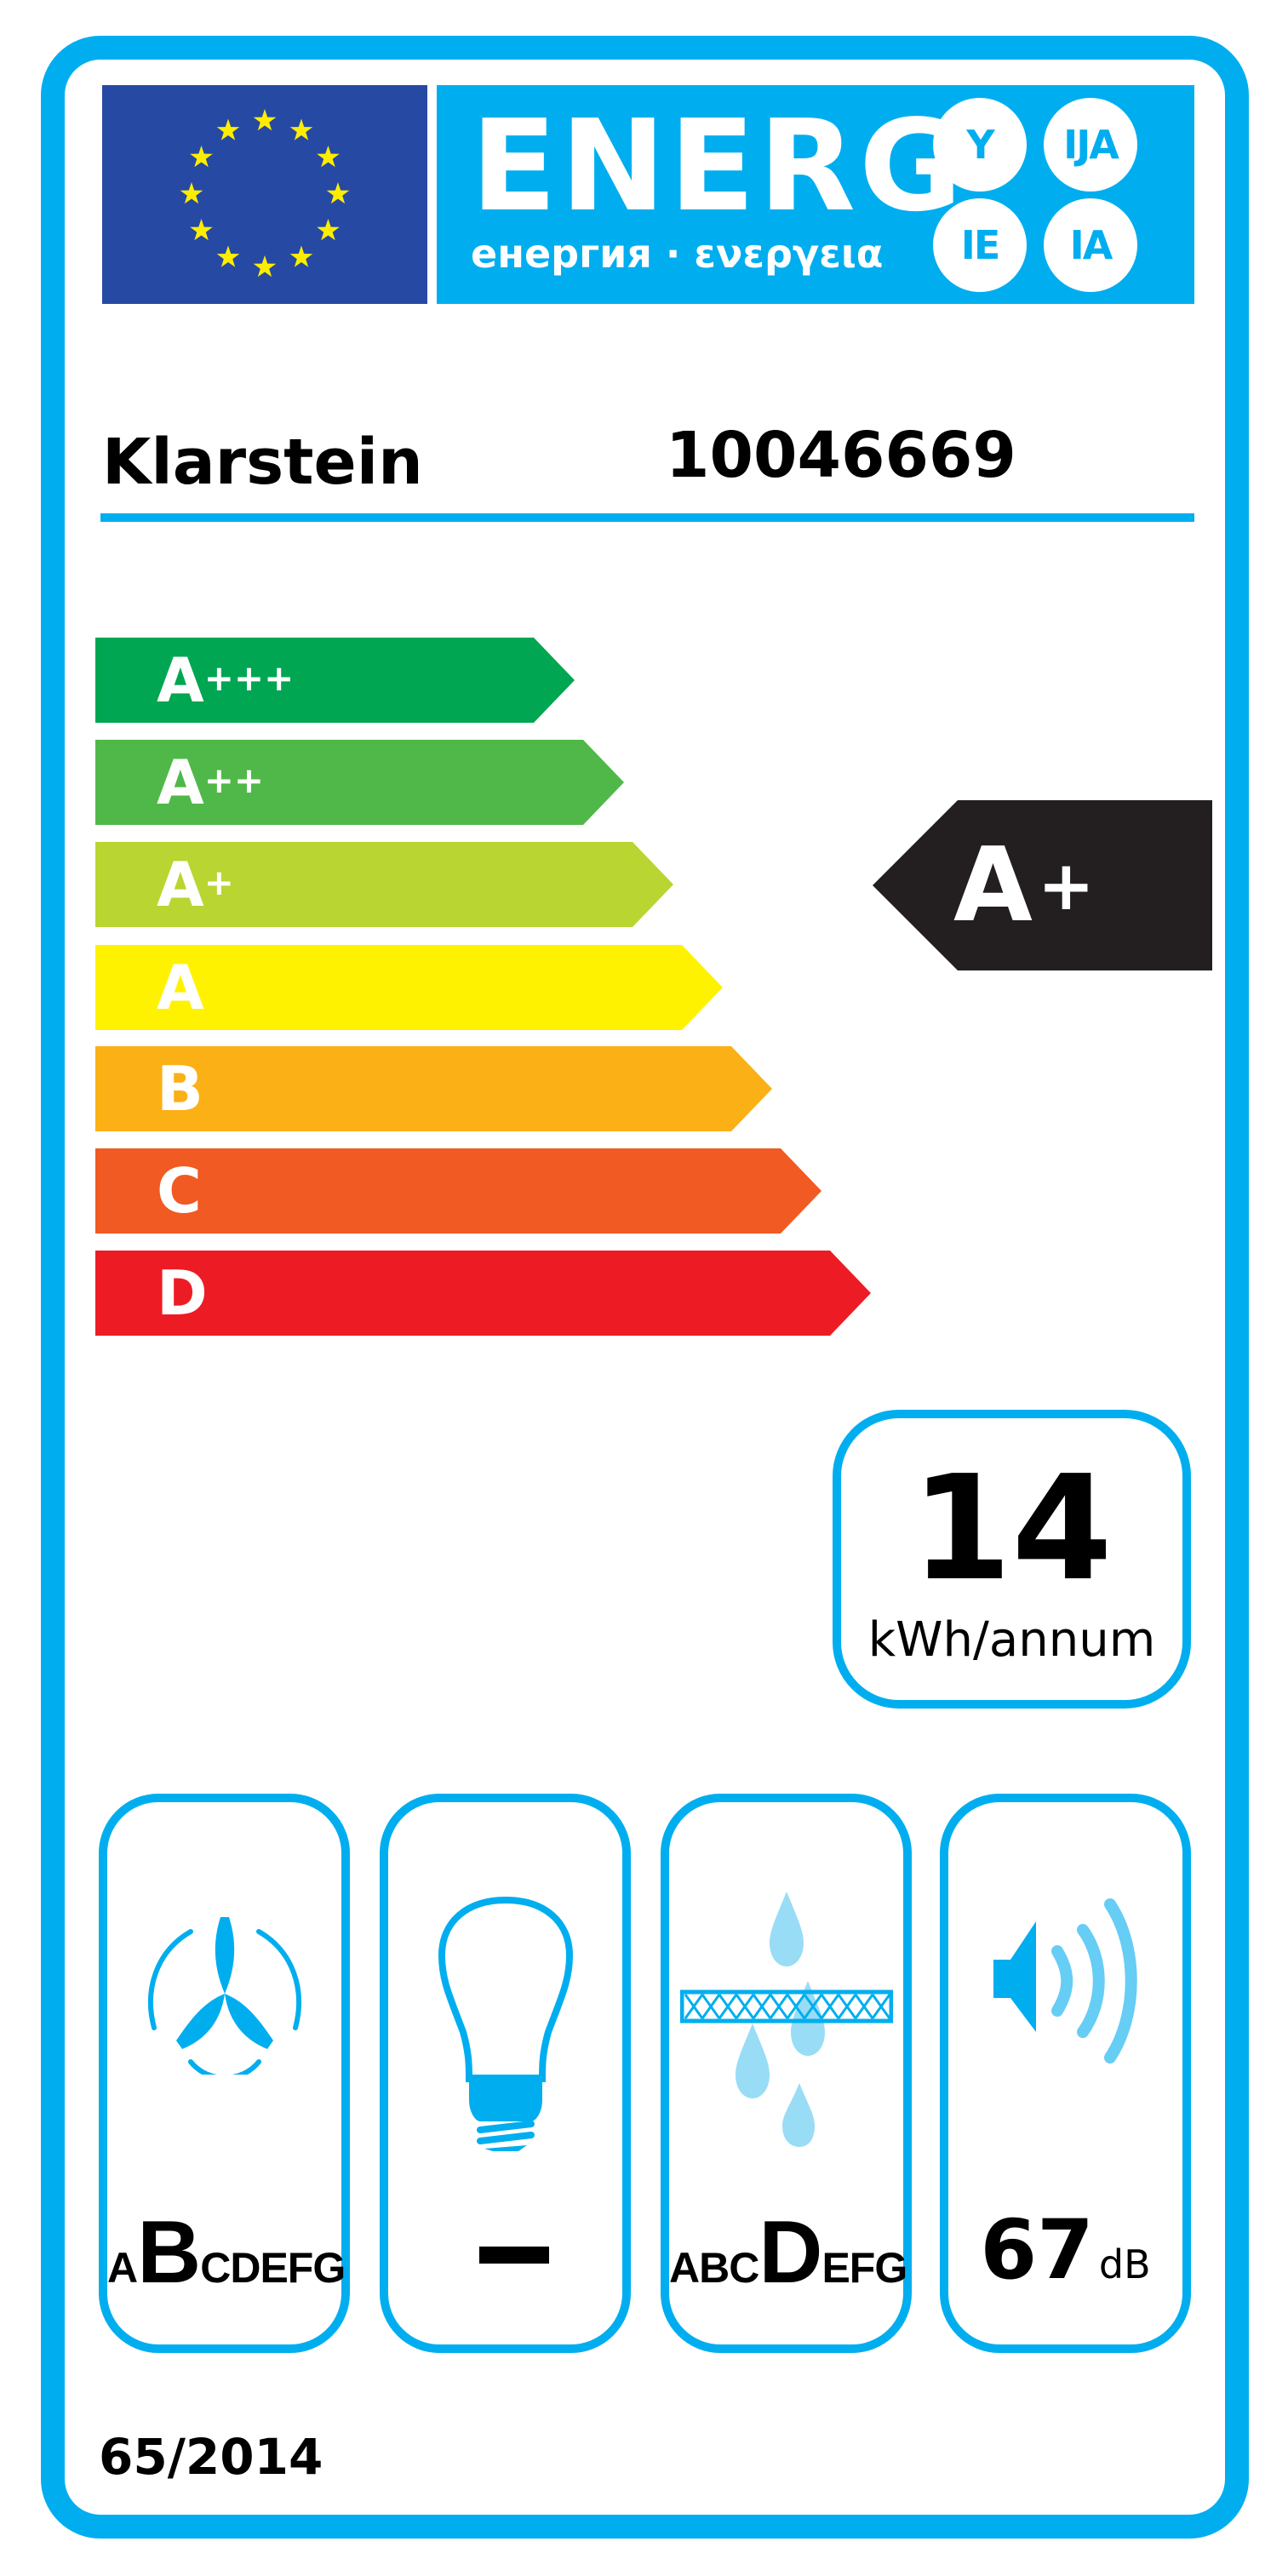  I want to click on regulation-number: 65/2014, so click(211, 2457).